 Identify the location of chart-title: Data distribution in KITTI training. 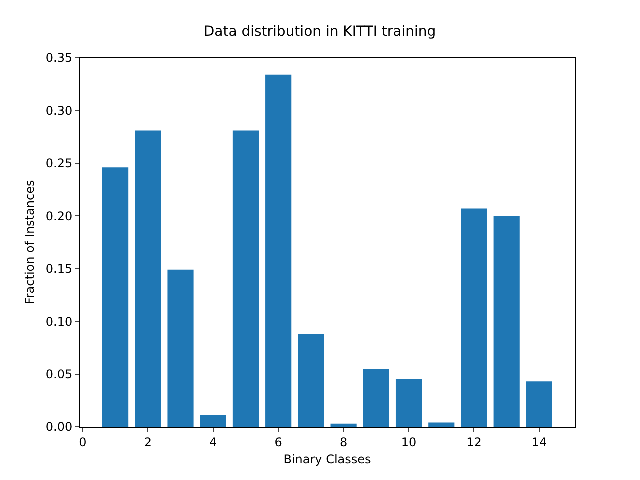
(320, 32).